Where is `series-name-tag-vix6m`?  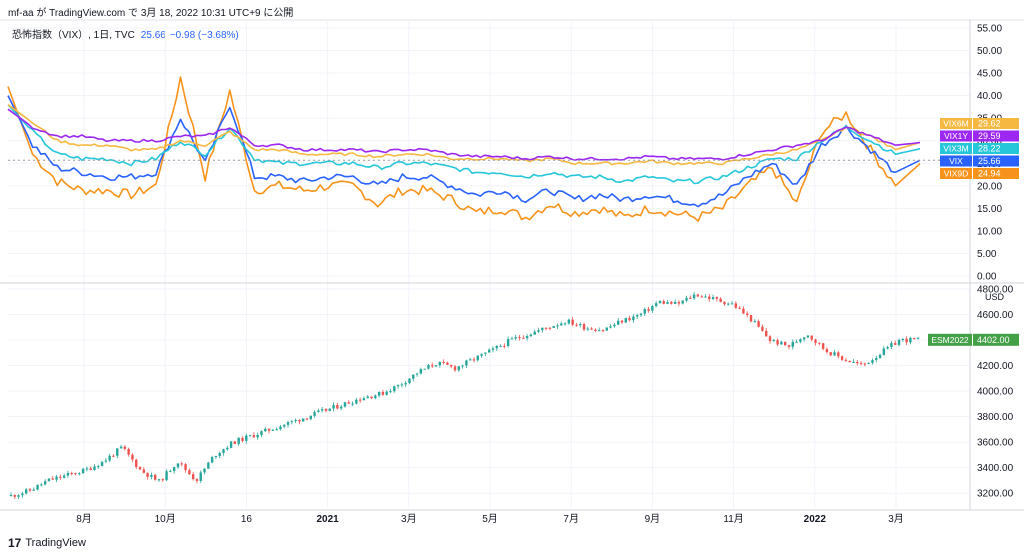
series-name-tag-vix6m is located at coordinates (956, 123).